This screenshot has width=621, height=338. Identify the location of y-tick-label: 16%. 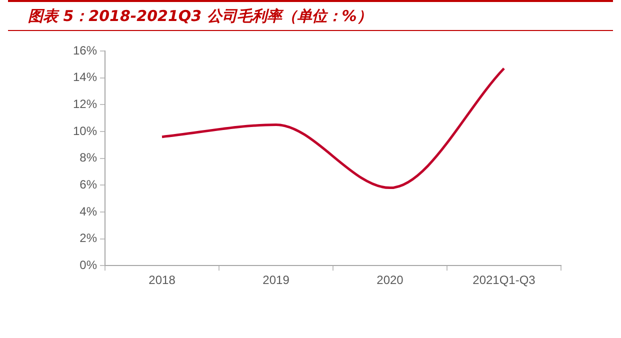
(85, 50).